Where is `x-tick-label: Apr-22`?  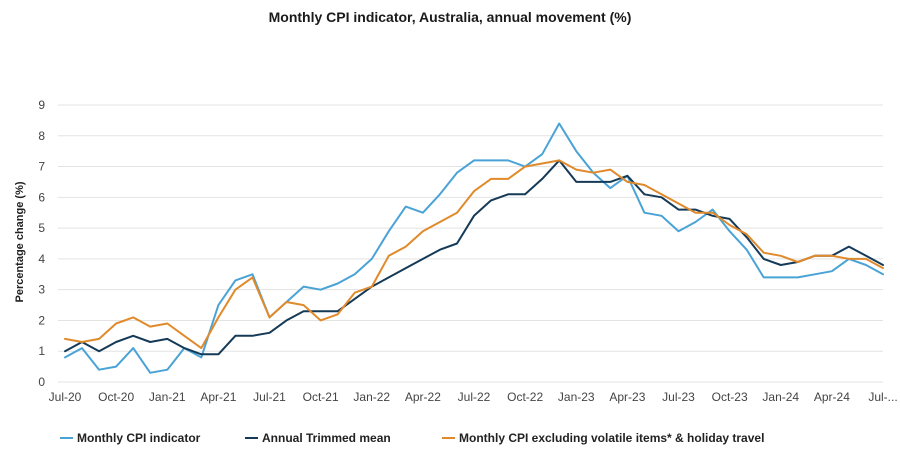
x-tick-label: Apr-22 is located at coordinates (423, 397).